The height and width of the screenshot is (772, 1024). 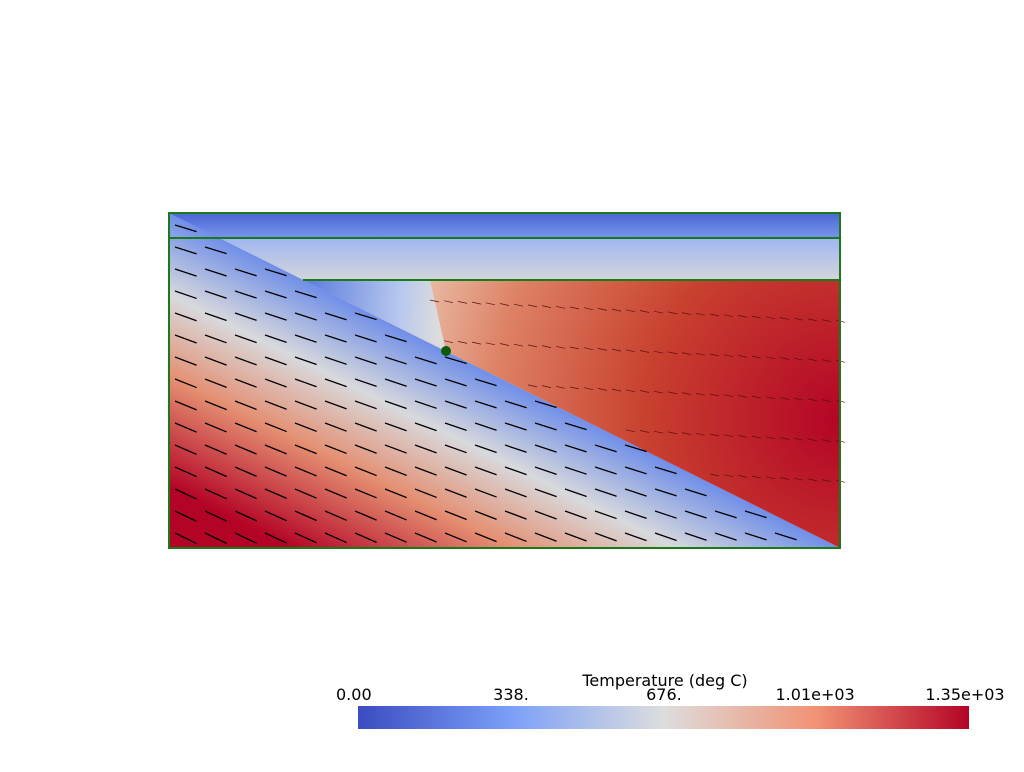 I want to click on colorbar-title: Temperature (deg C), so click(x=664, y=680).